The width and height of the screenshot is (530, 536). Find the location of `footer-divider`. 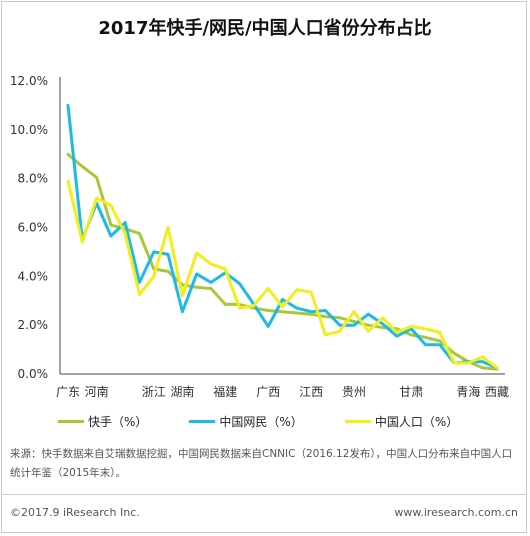

footer-divider is located at coordinates (264, 494).